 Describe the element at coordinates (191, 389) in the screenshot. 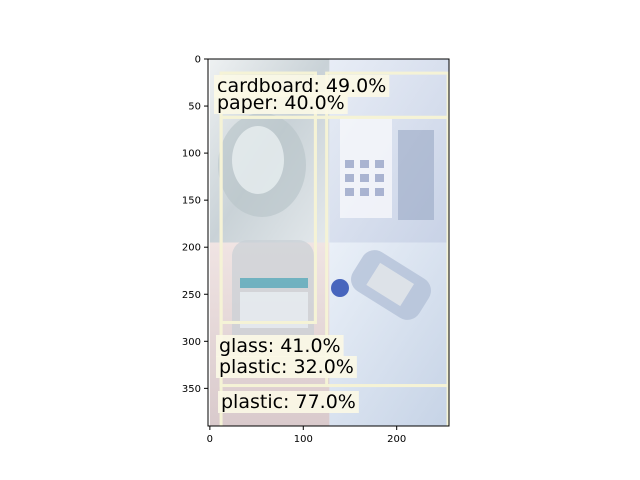

I see `y-tick-label: 350` at that location.